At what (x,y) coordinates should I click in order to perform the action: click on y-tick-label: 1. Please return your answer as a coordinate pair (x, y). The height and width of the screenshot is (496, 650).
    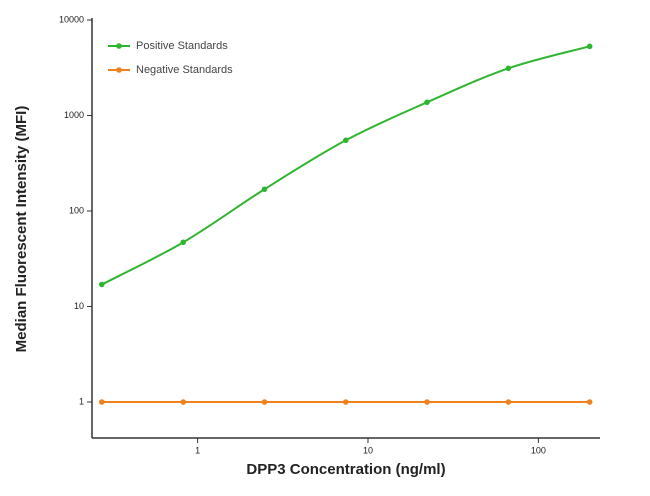
    Looking at the image, I should click on (81, 401).